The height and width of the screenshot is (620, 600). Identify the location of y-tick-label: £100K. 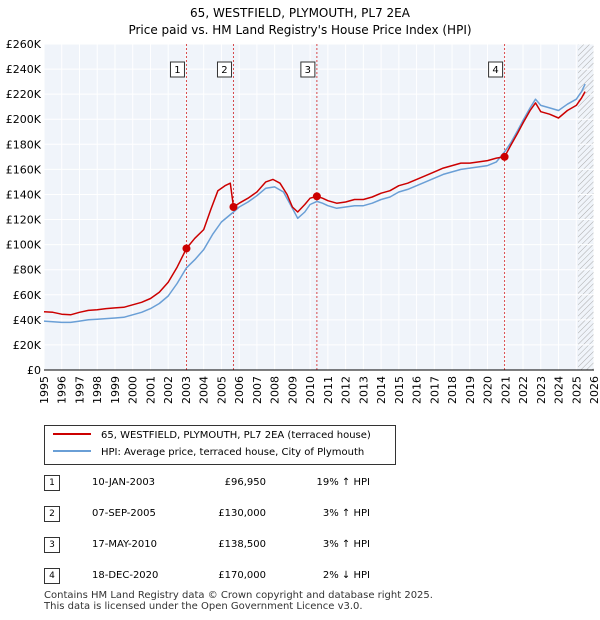
(24, 245).